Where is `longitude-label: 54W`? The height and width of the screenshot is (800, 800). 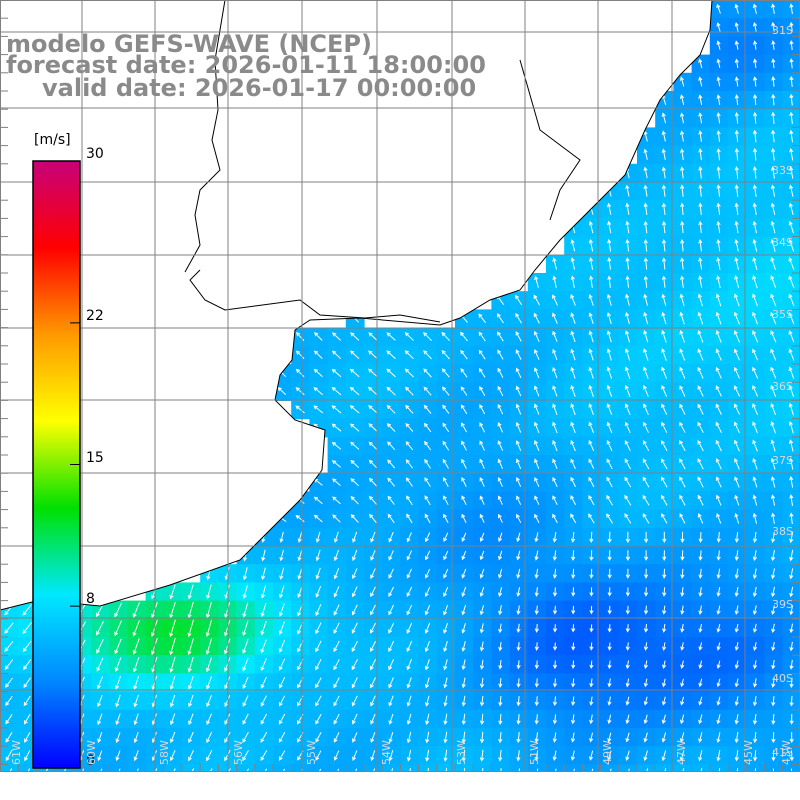 longitude-label: 54W is located at coordinates (386, 752).